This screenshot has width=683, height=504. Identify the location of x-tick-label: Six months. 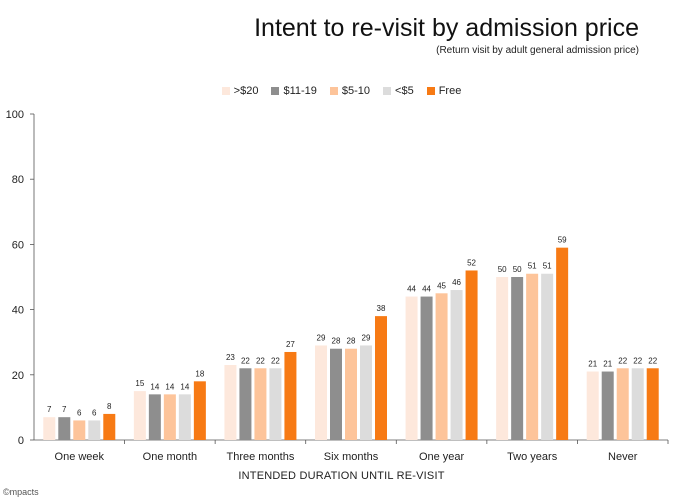
(351, 457).